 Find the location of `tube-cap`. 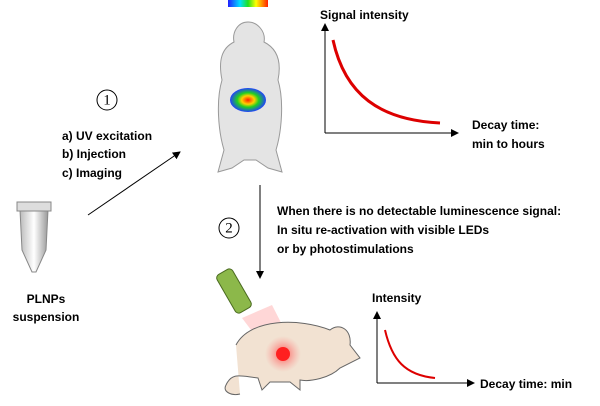

tube-cap is located at coordinates (34, 206).